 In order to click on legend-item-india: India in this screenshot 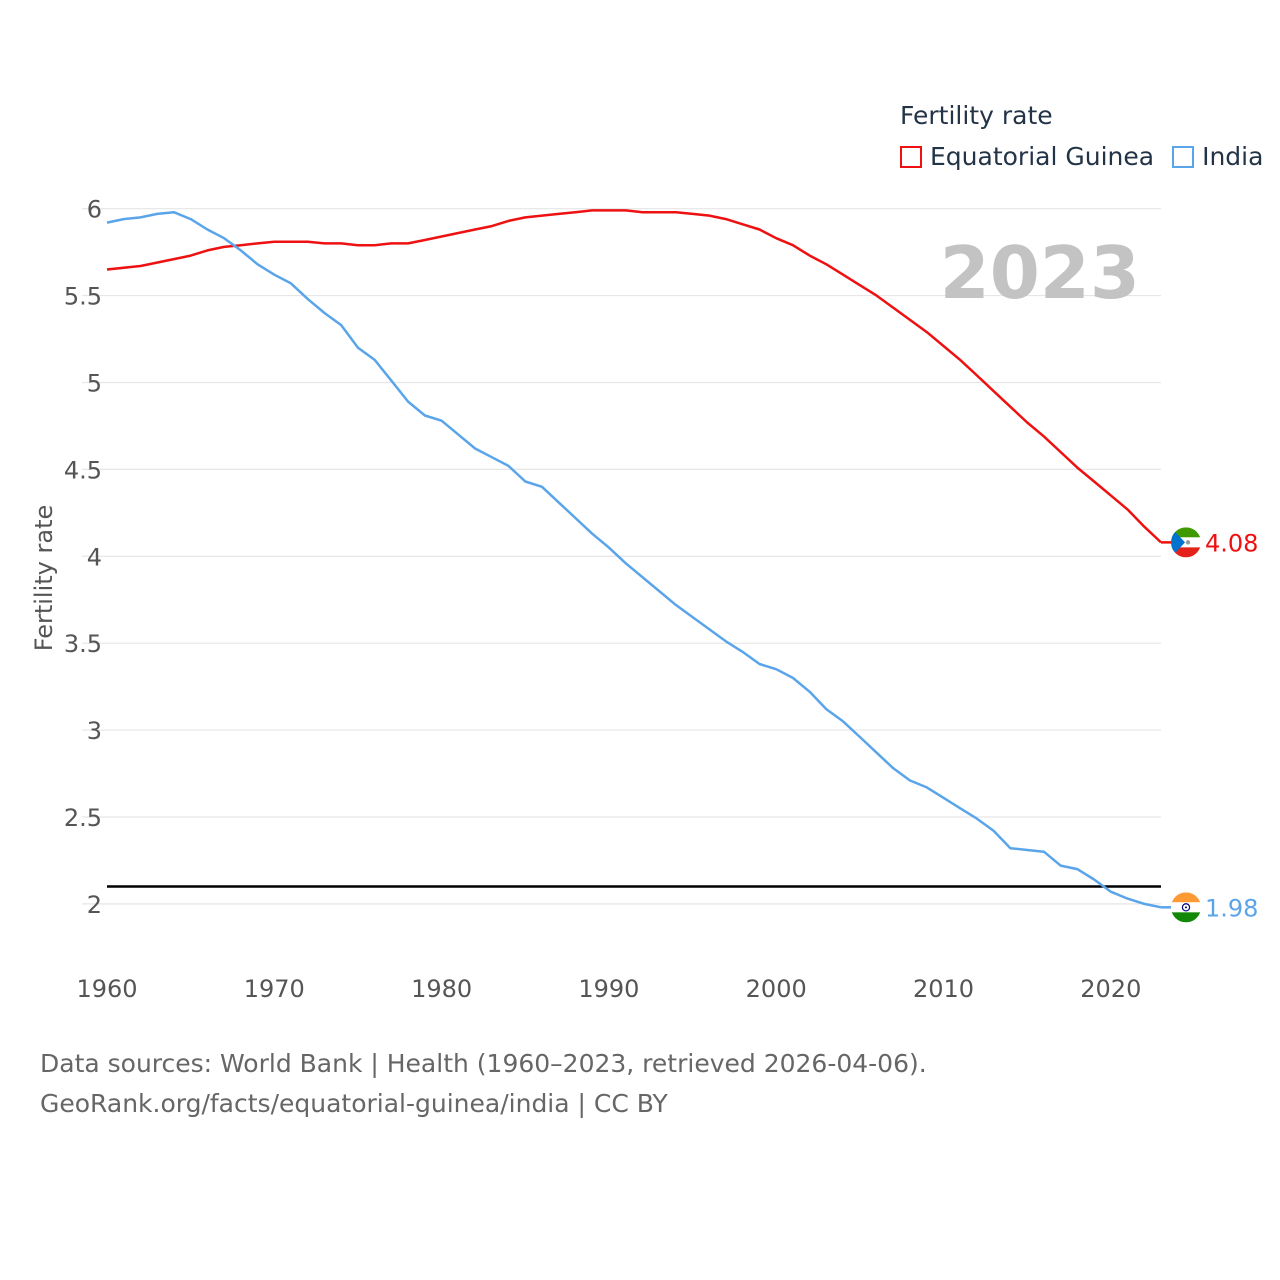, I will do `click(1217, 156)`.